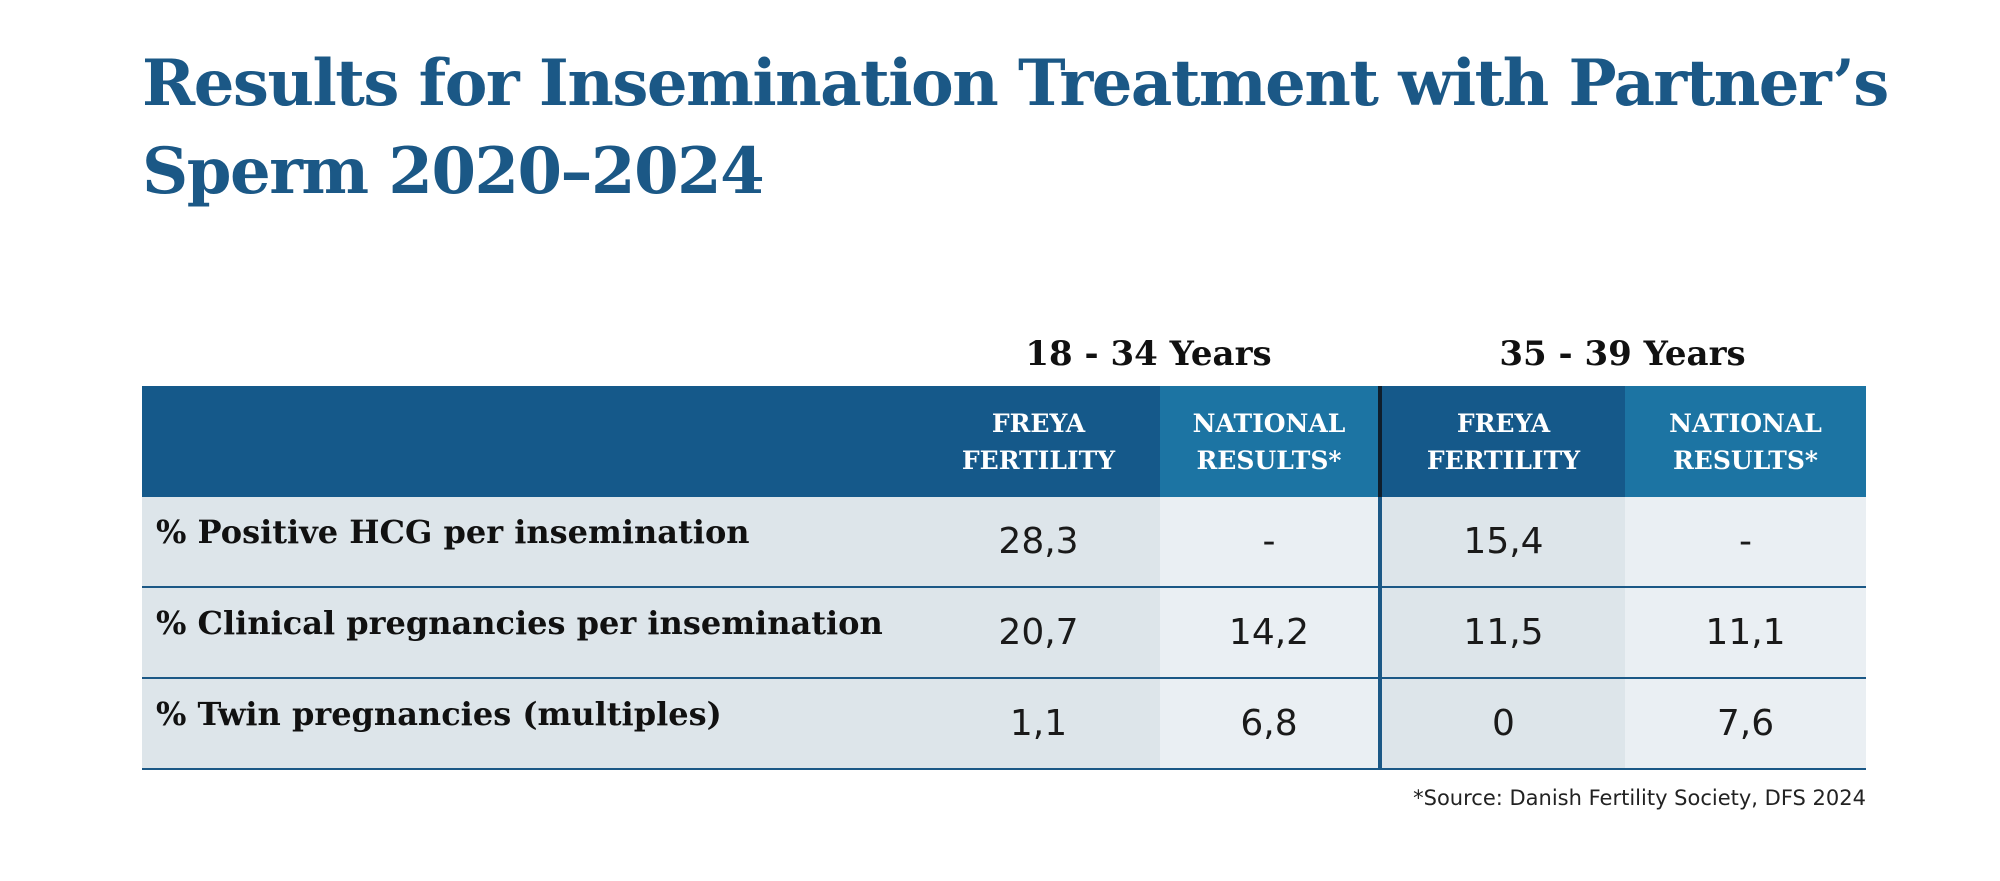  Describe the element at coordinates (1622, 354) in the screenshot. I see `age-group-35-39-label: 35 - 39 Years` at that location.